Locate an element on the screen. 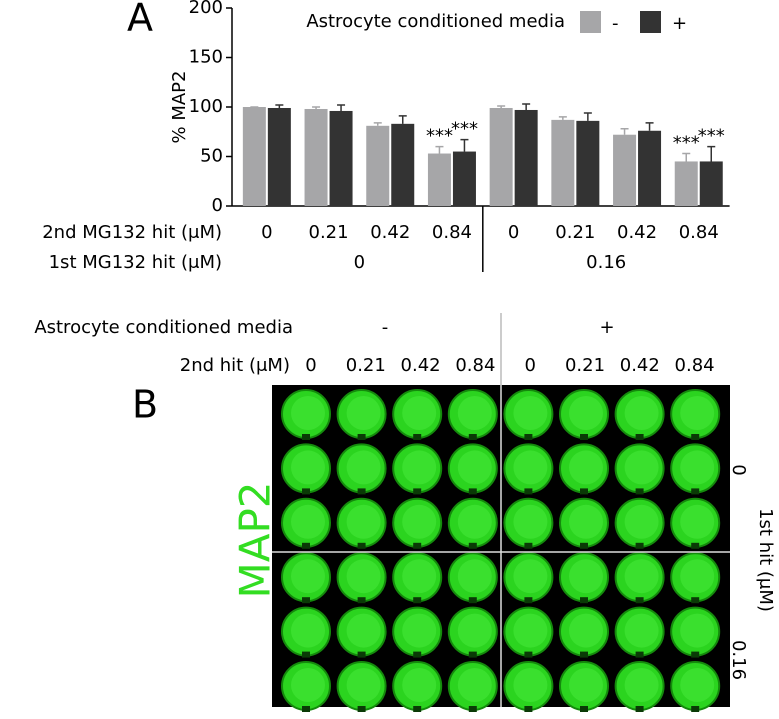 Image resolution: width=779 pixels, height=719 pixels. row-label: 1st MG132 hit (μM) is located at coordinates (135, 262).